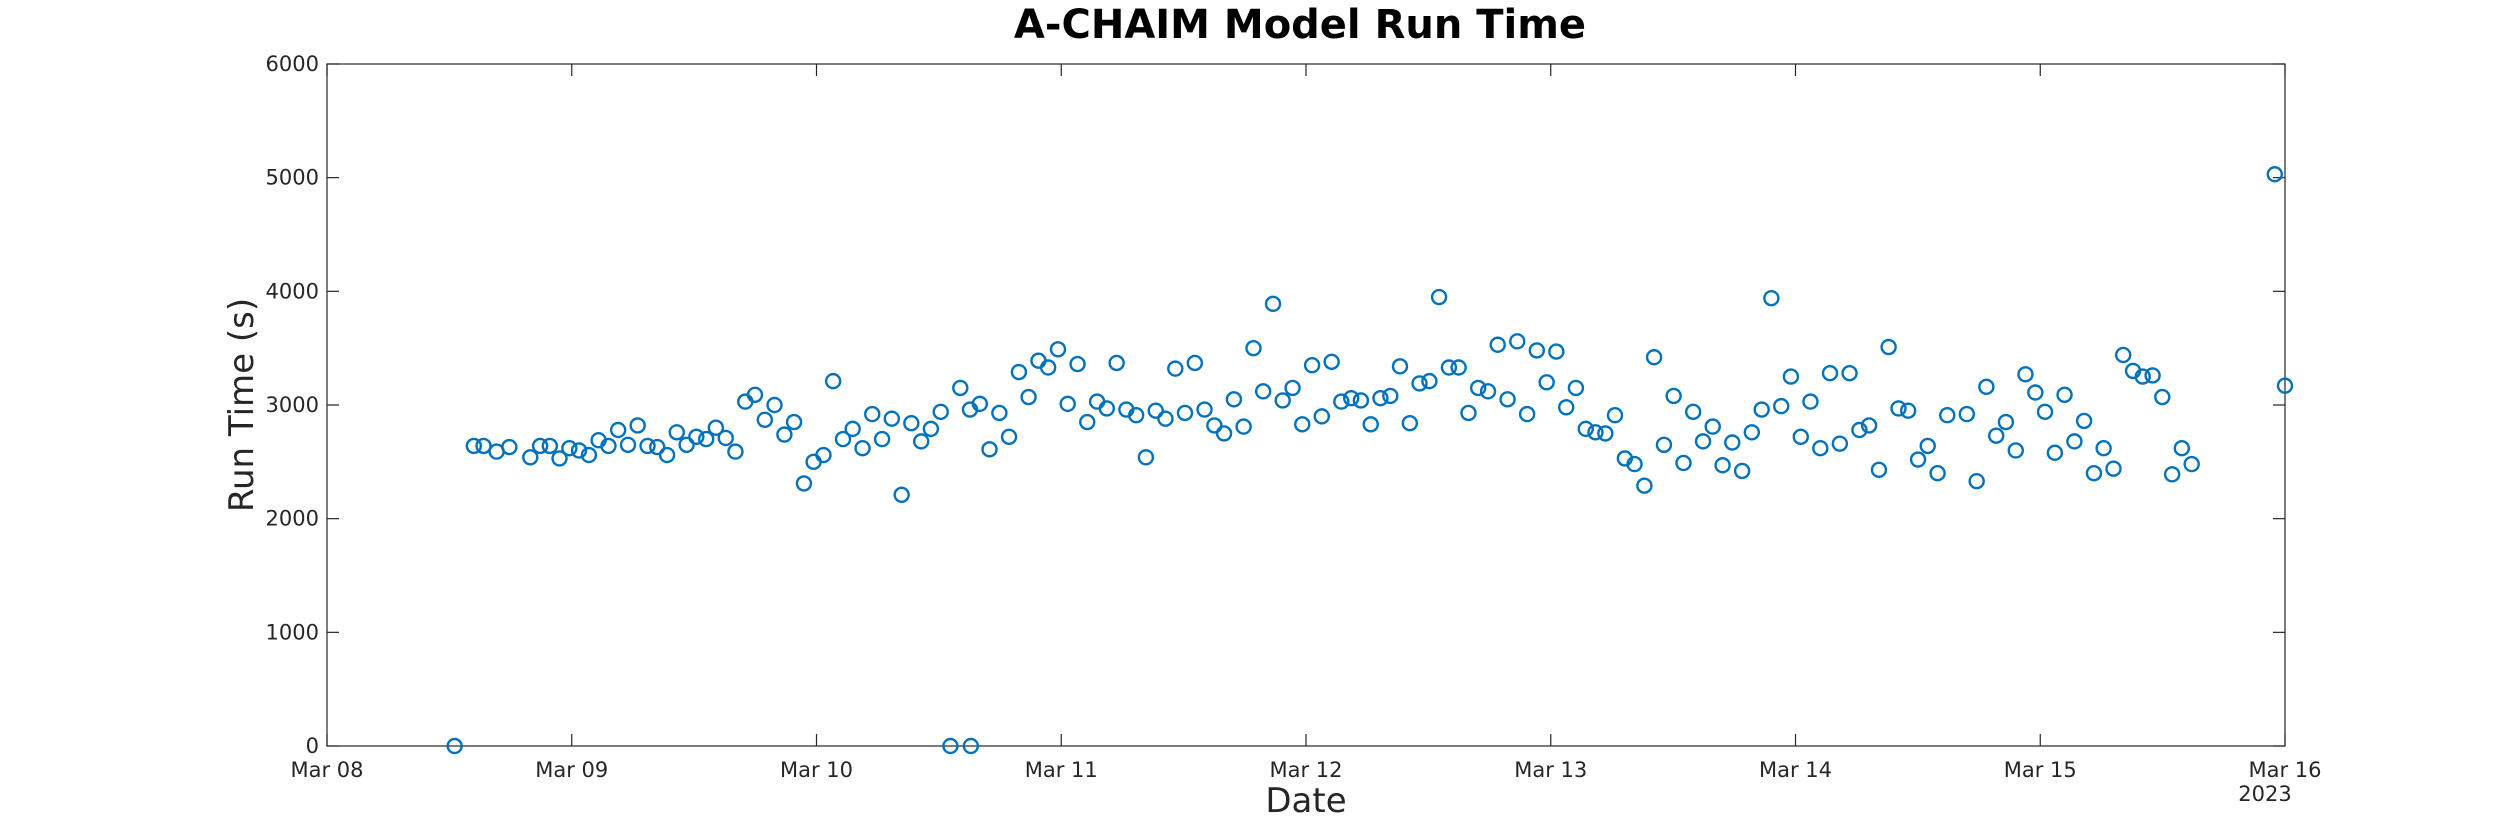  I want to click on x-tick-label: Mar 08, so click(326, 770).